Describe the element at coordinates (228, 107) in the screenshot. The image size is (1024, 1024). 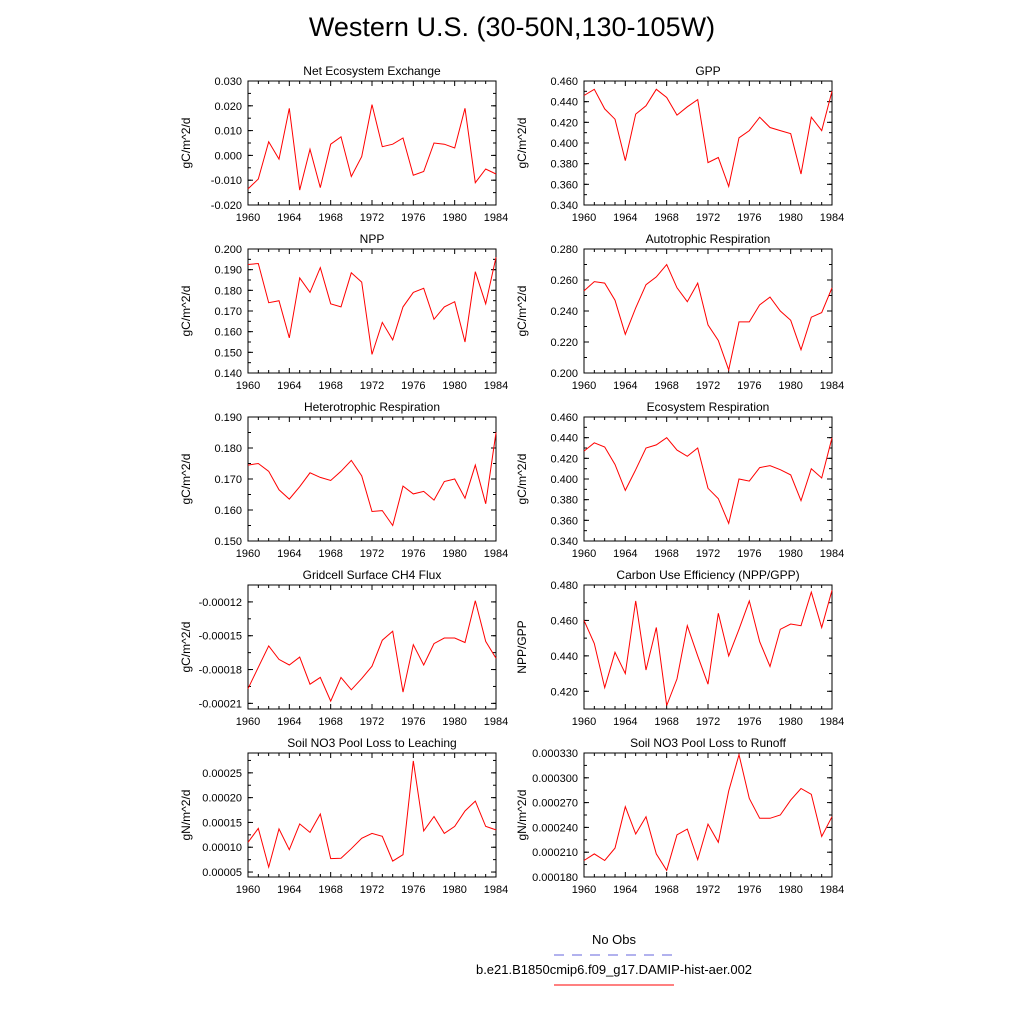
I see `y-tick-label: 0.020` at that location.